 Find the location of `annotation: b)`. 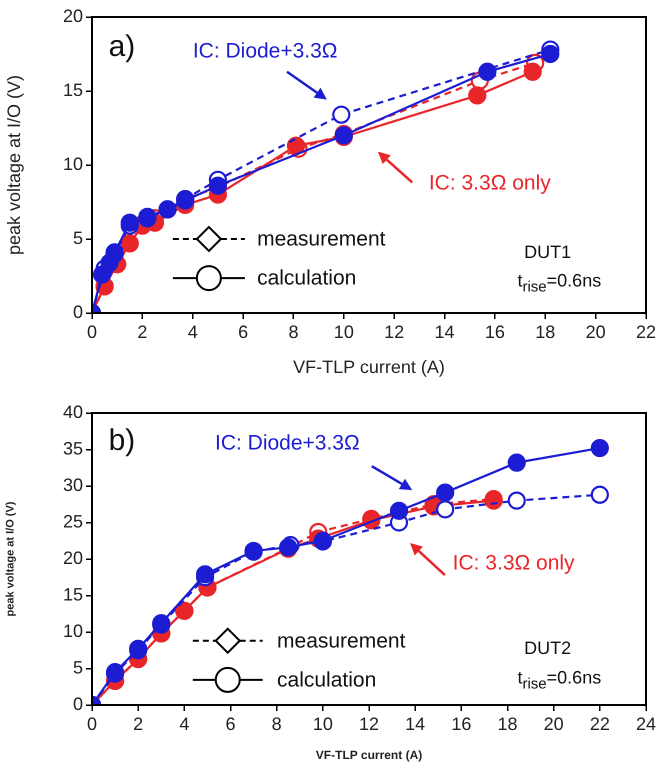

annotation: b) is located at coordinates (122, 441).